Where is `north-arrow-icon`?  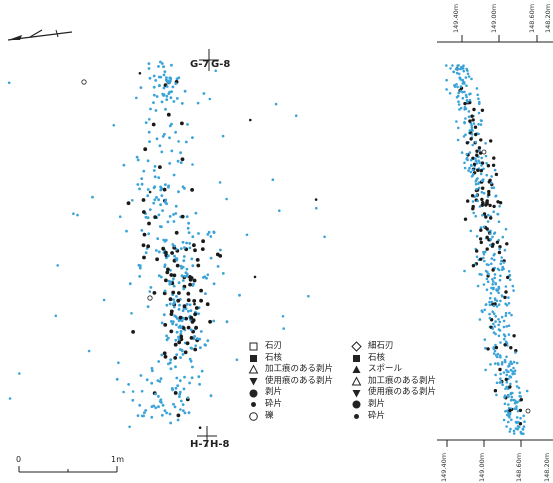 north-arrow-icon is located at coordinates (40, 35).